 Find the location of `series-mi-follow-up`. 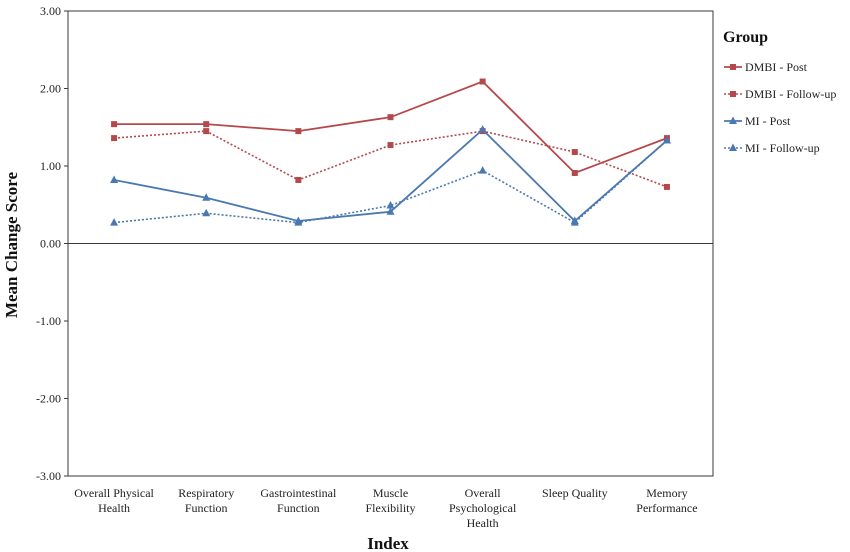

series-mi-follow-up is located at coordinates (390, 180).